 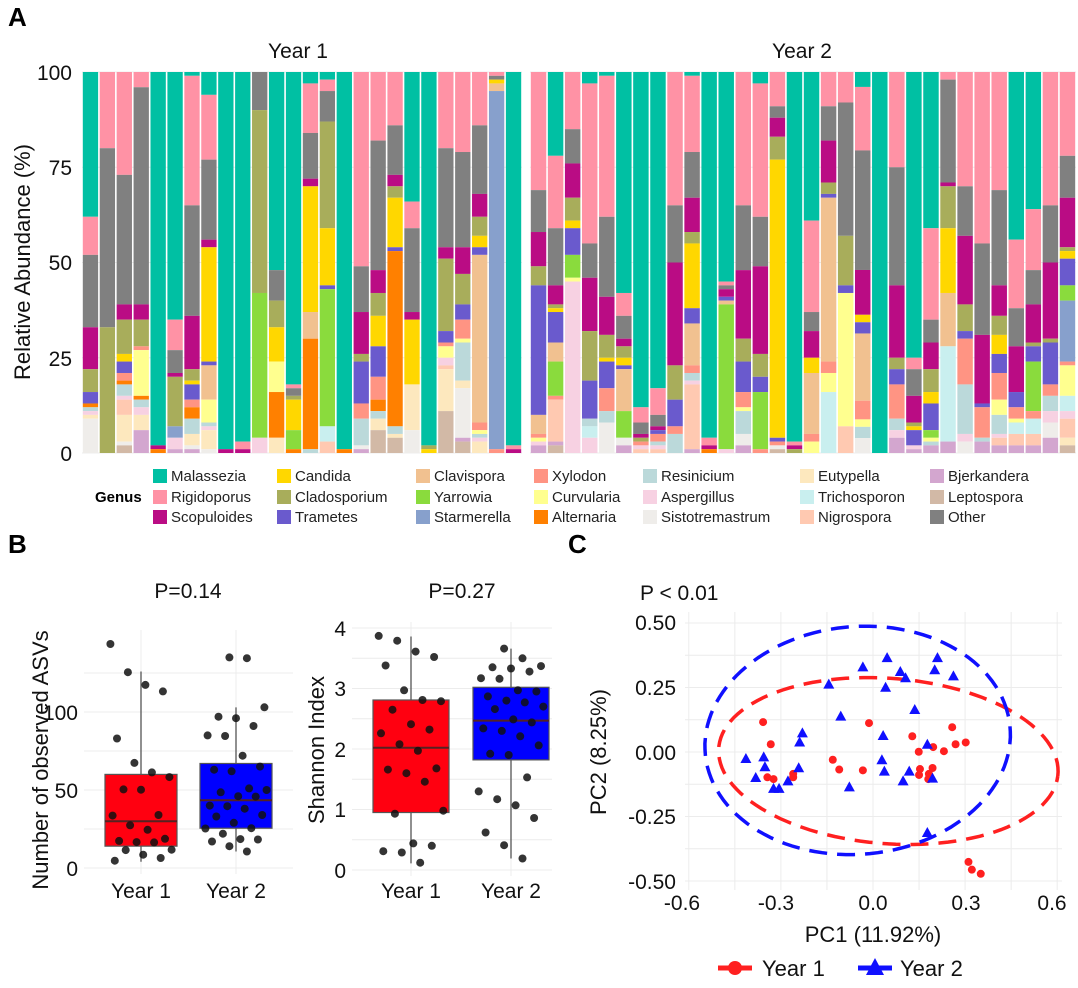 What do you see at coordinates (124, 382) in the screenshot?
I see `bar-segment-alternaria` at bounding box center [124, 382].